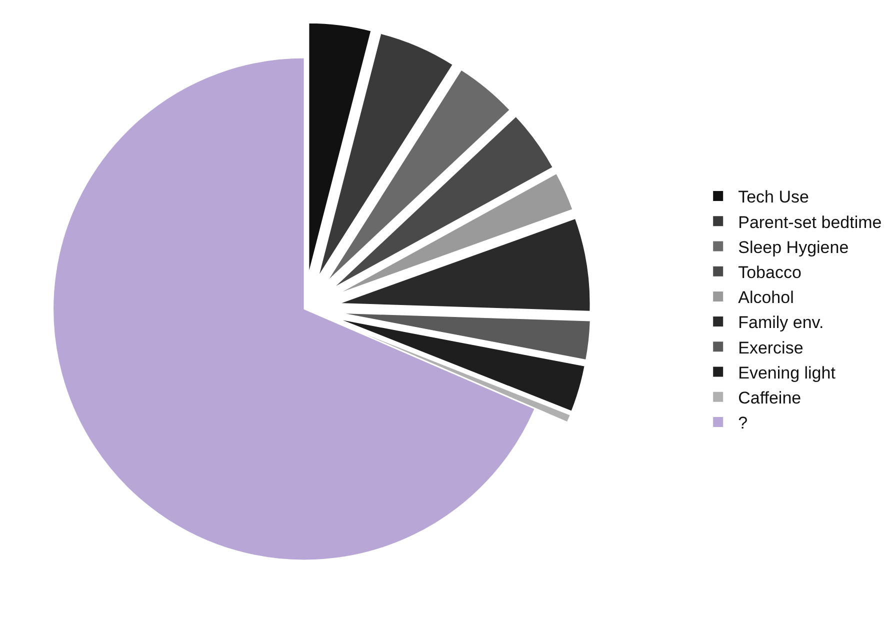  I want to click on legend-label: Sleep Hygiene, so click(793, 247).